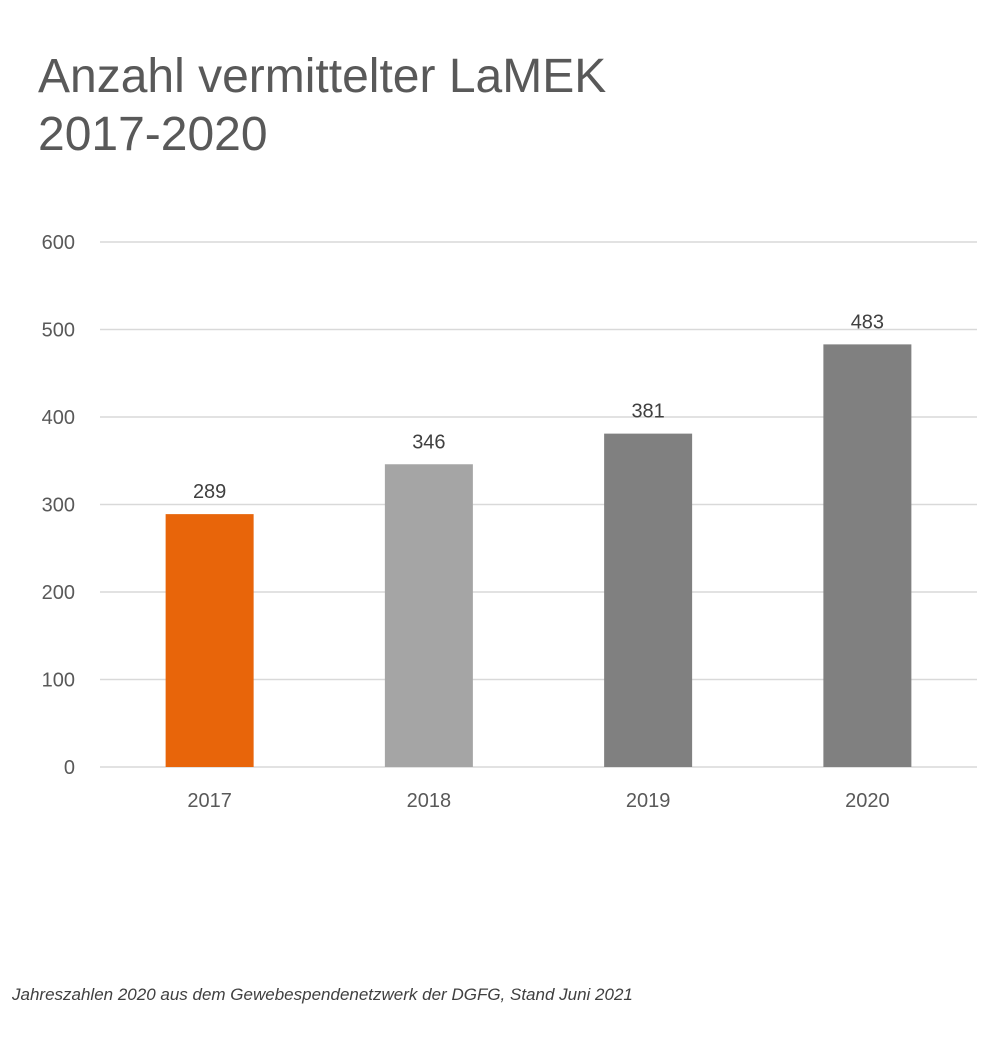 The height and width of the screenshot is (1039, 999). I want to click on y-tick-label: 500, so click(58, 331).